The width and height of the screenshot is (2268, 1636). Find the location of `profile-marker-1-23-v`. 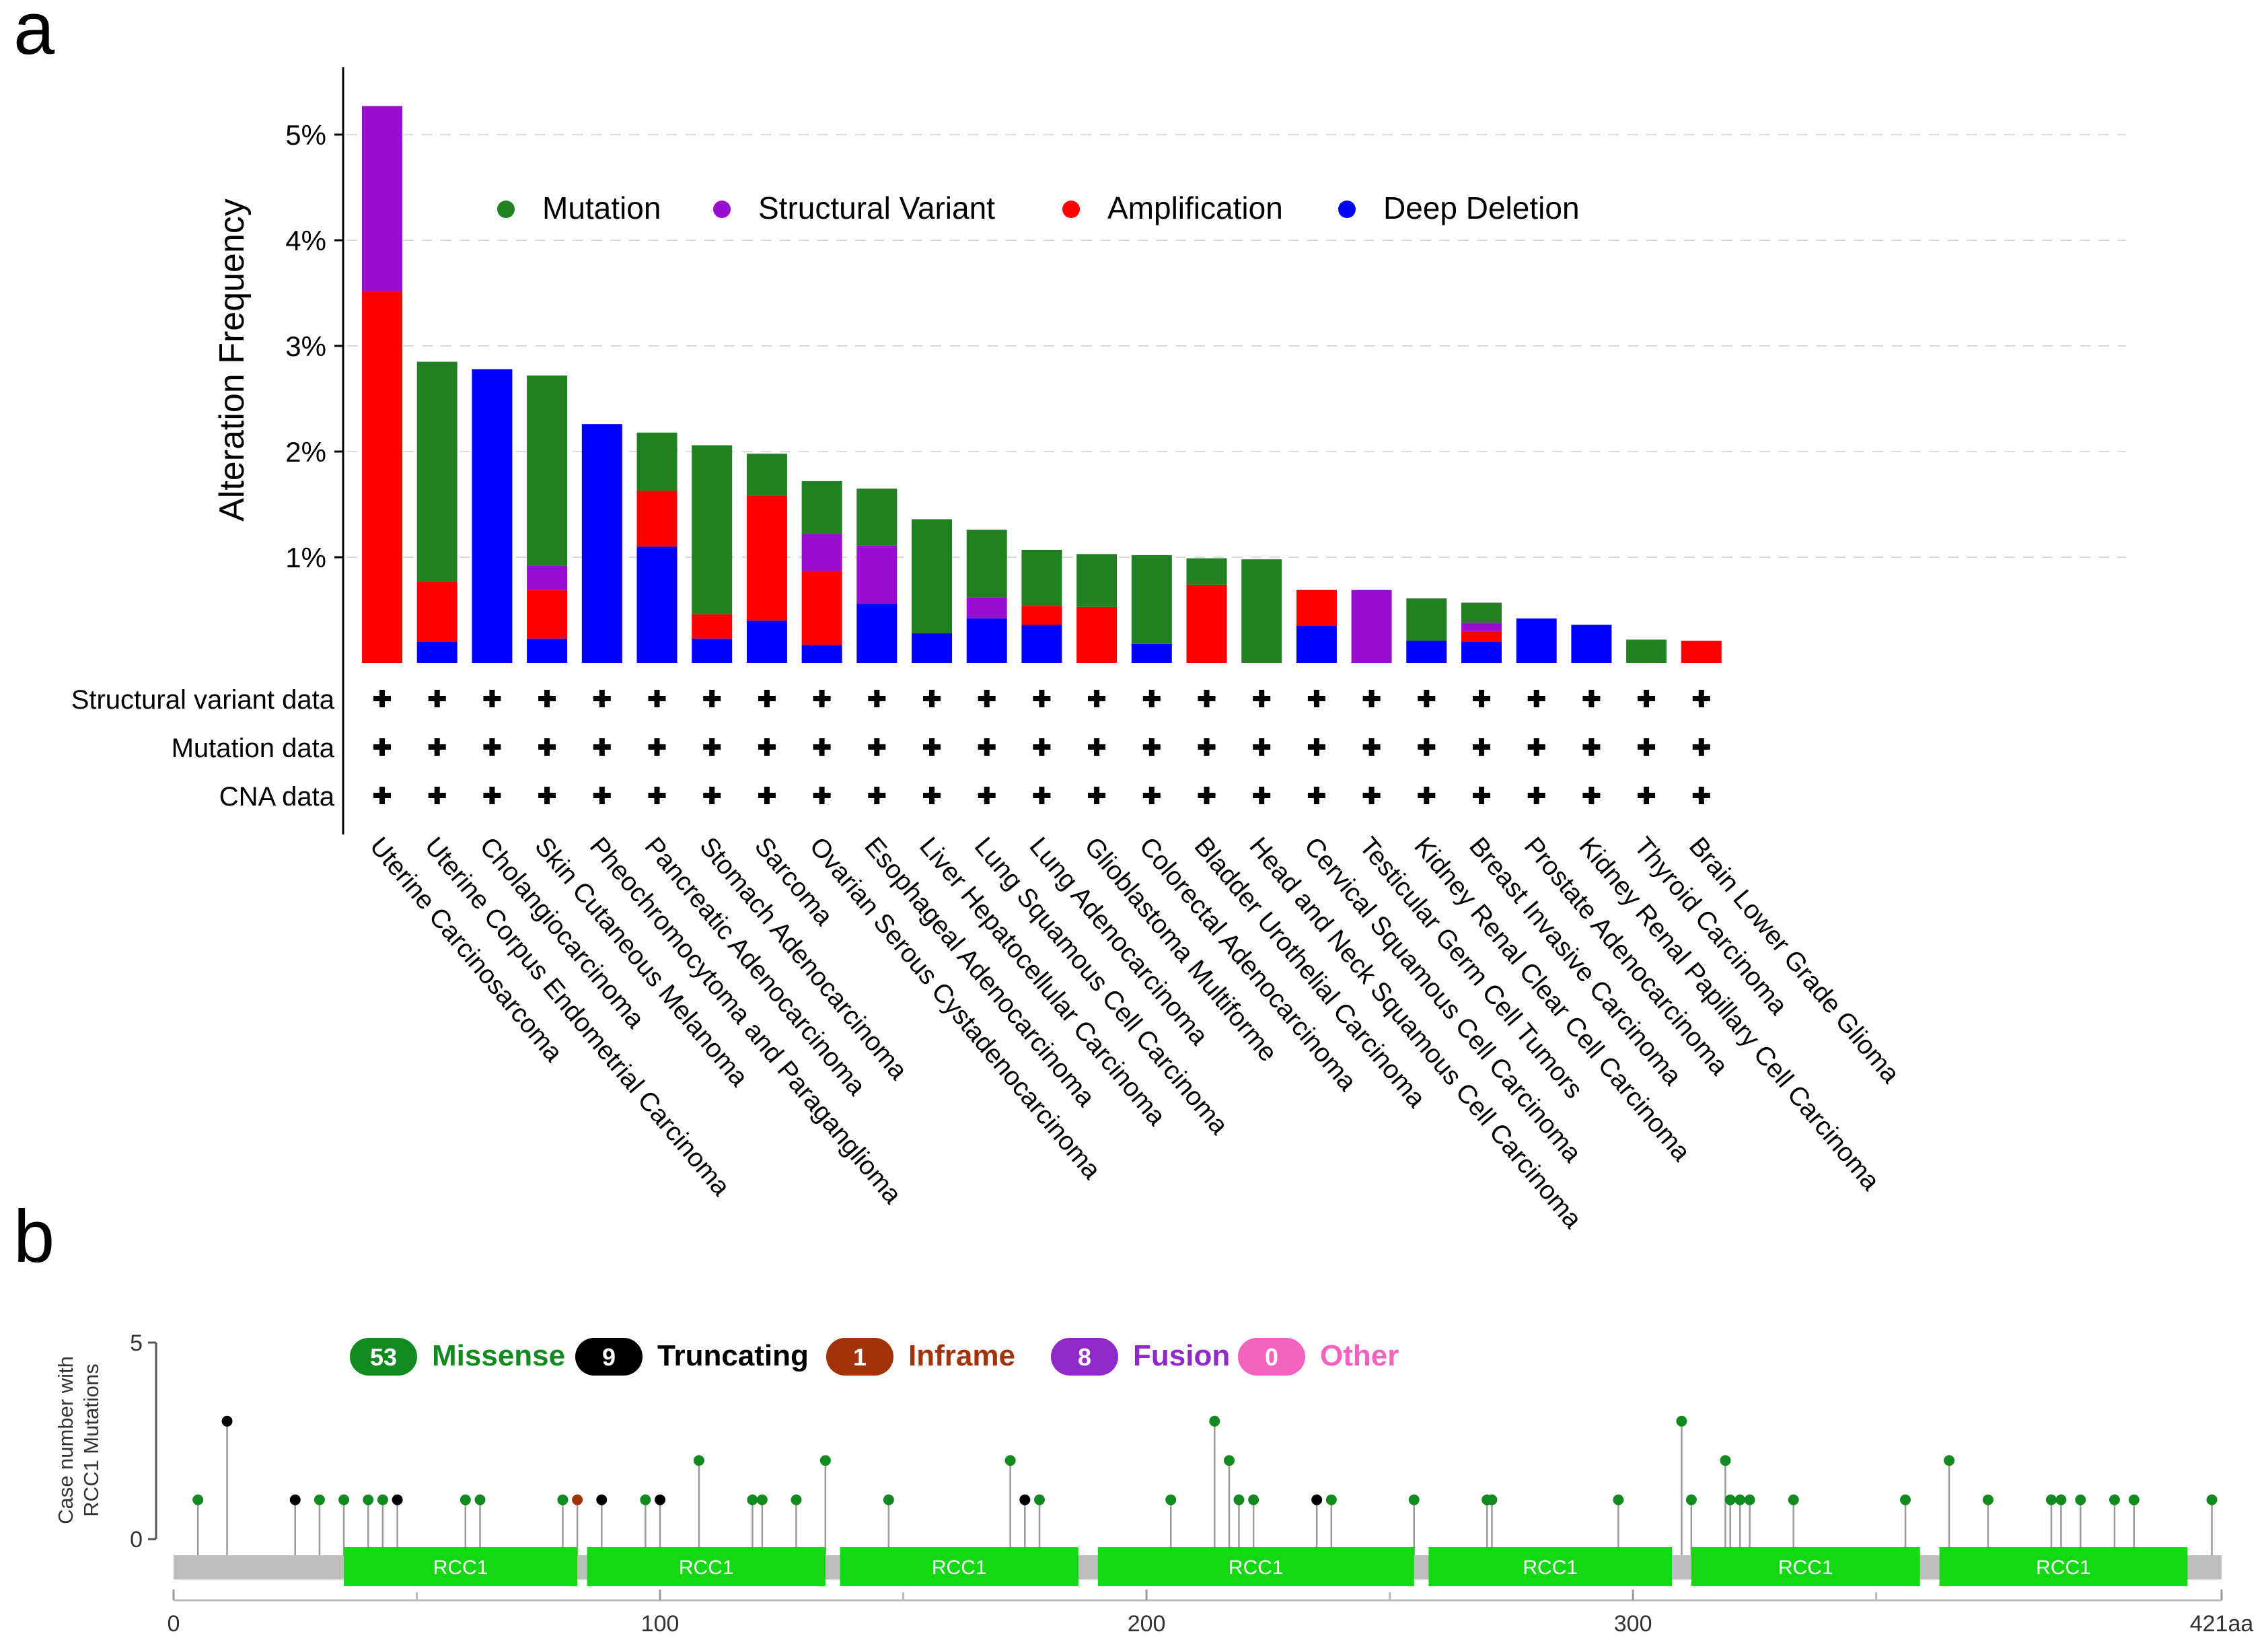

profile-marker-1-23-v is located at coordinates (1647, 747).